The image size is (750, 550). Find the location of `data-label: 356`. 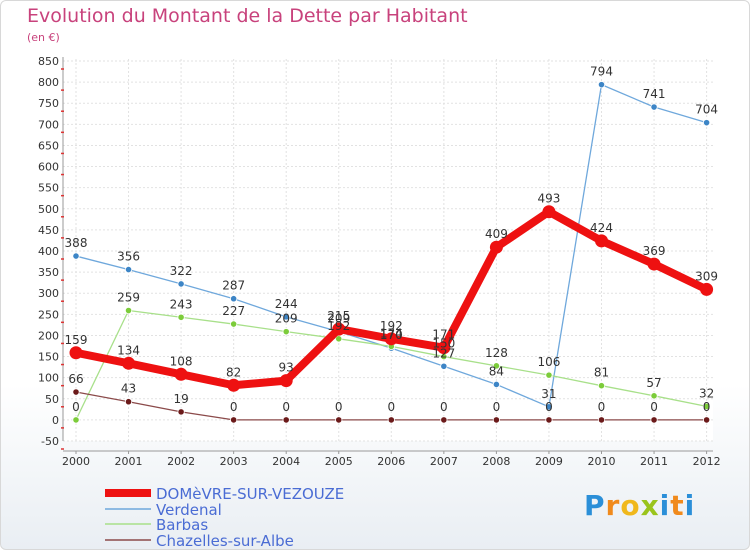

data-label: 356 is located at coordinates (128, 257).